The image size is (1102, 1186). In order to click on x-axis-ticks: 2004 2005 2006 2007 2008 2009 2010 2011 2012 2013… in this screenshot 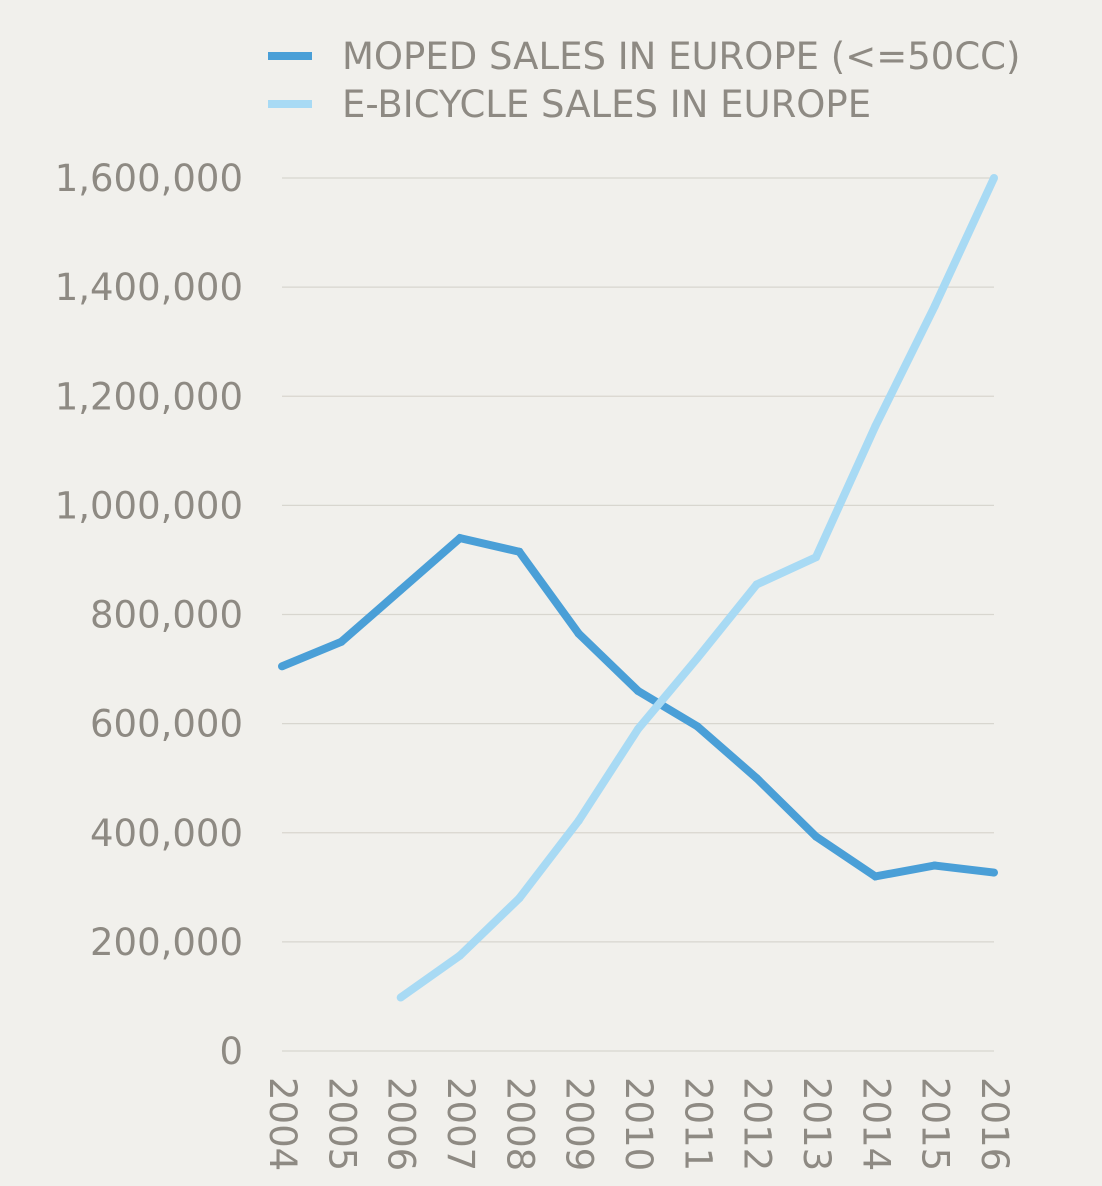, I will do `click(638, 1124)`.